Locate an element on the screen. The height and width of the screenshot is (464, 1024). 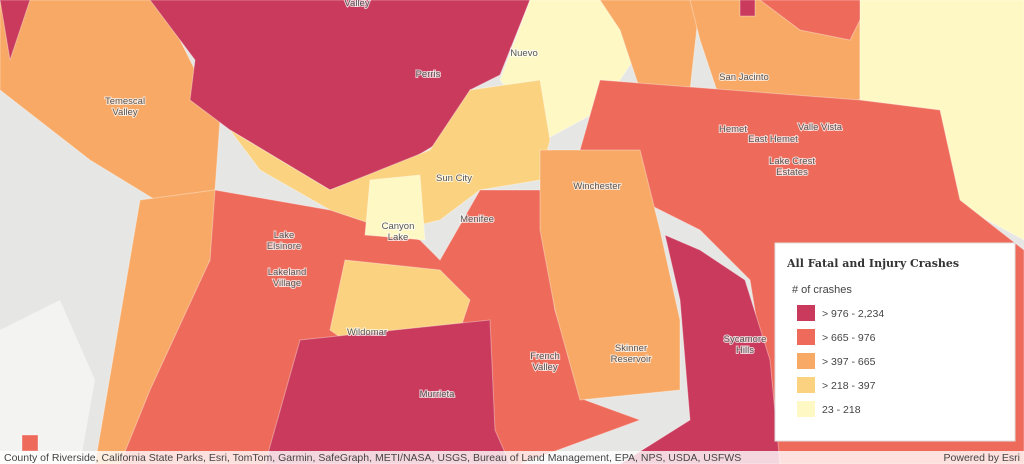
place-label: French Valley is located at coordinates (545, 362).